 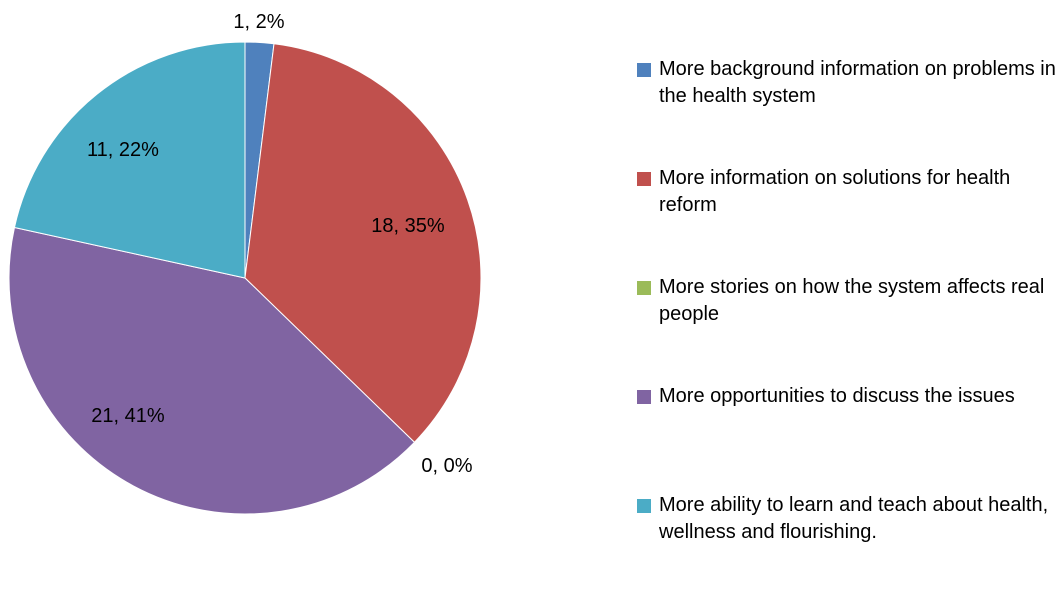 I want to click on pie-slice-solutions, so click(x=363, y=243).